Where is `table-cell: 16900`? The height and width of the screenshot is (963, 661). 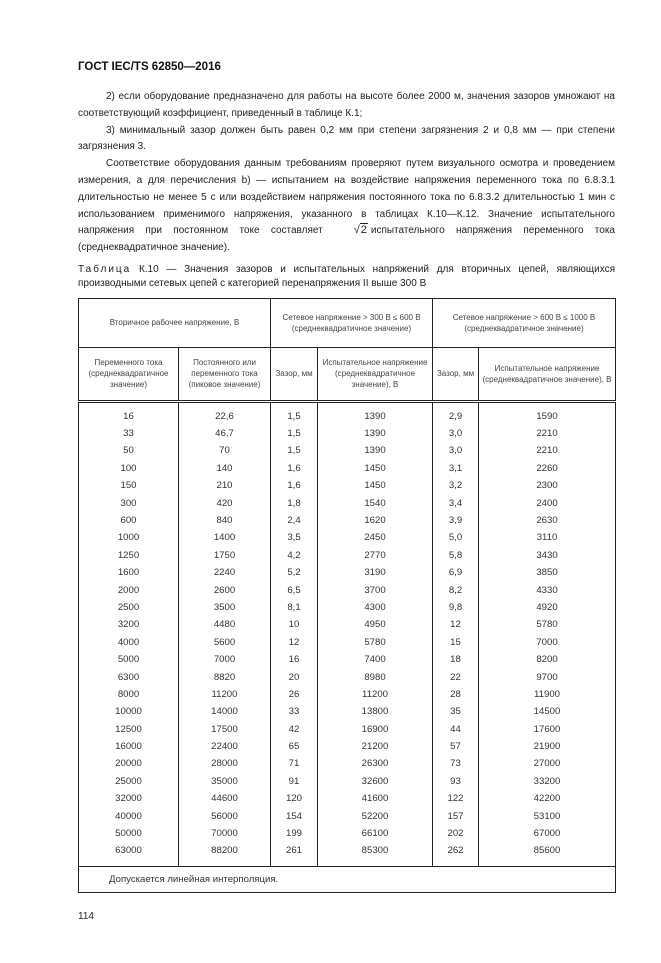 table-cell: 16900 is located at coordinates (375, 730).